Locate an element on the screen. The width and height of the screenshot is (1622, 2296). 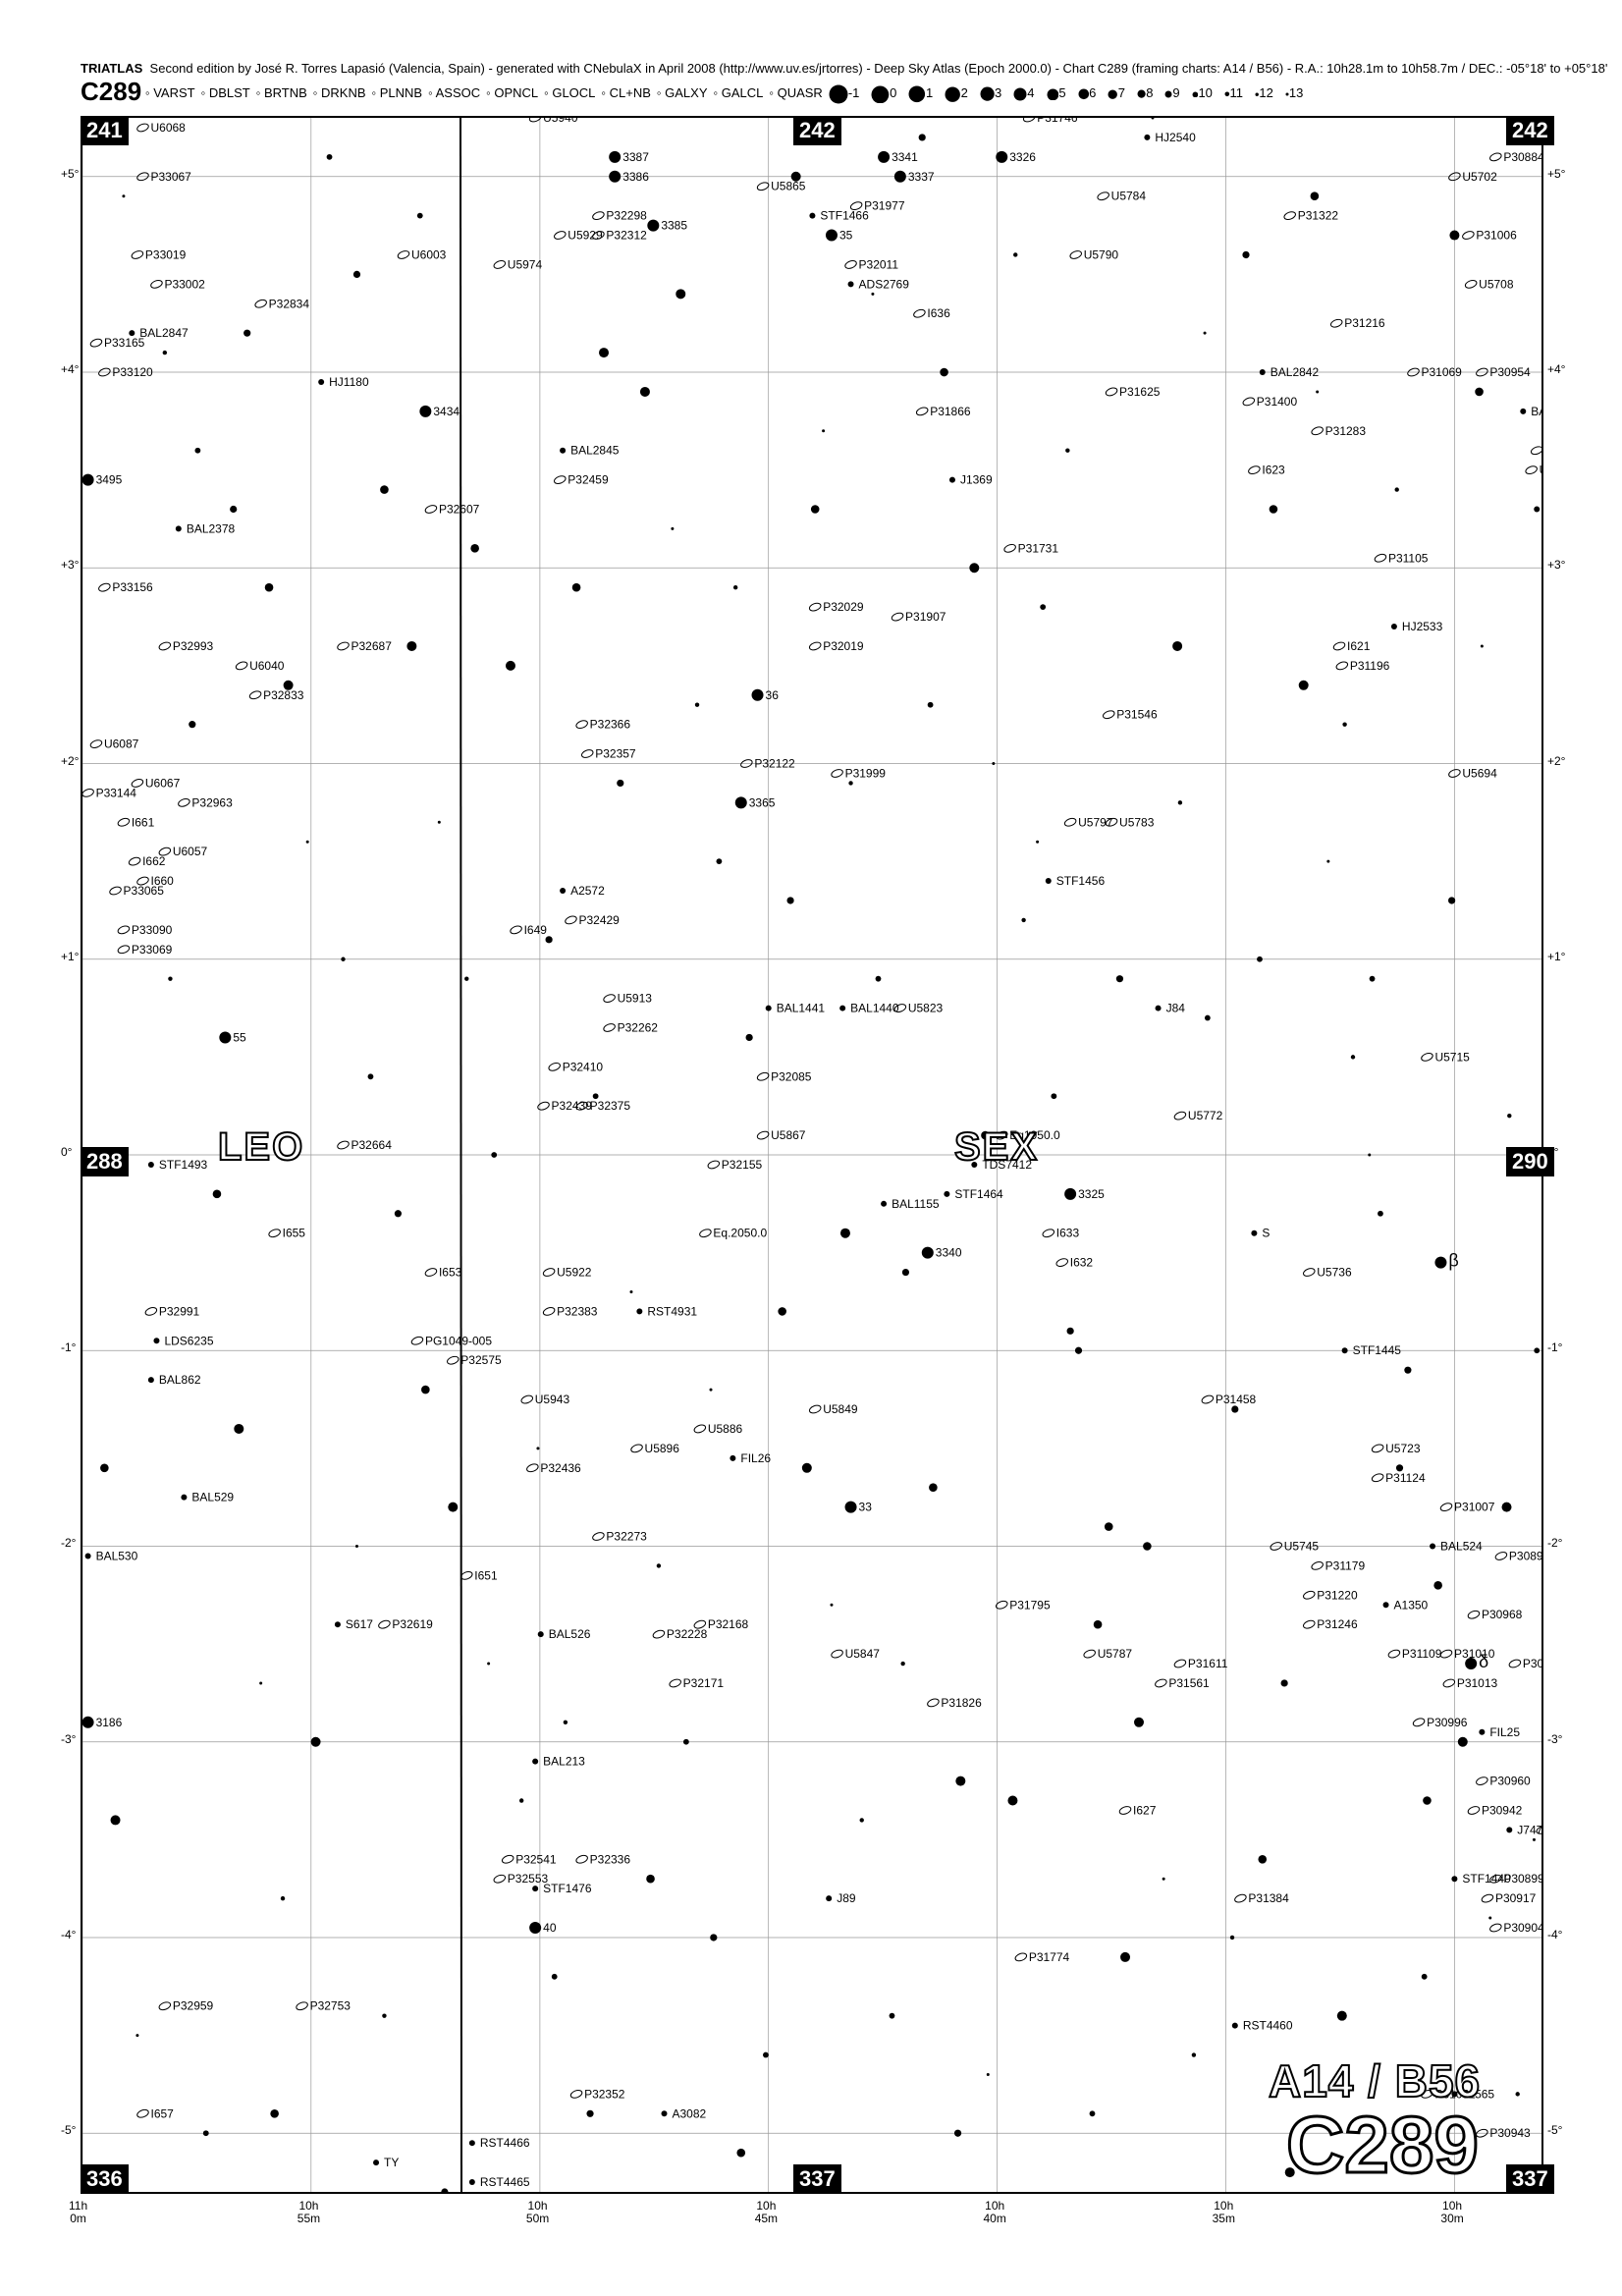
legend-magnitude: 0 is located at coordinates (886, 94).